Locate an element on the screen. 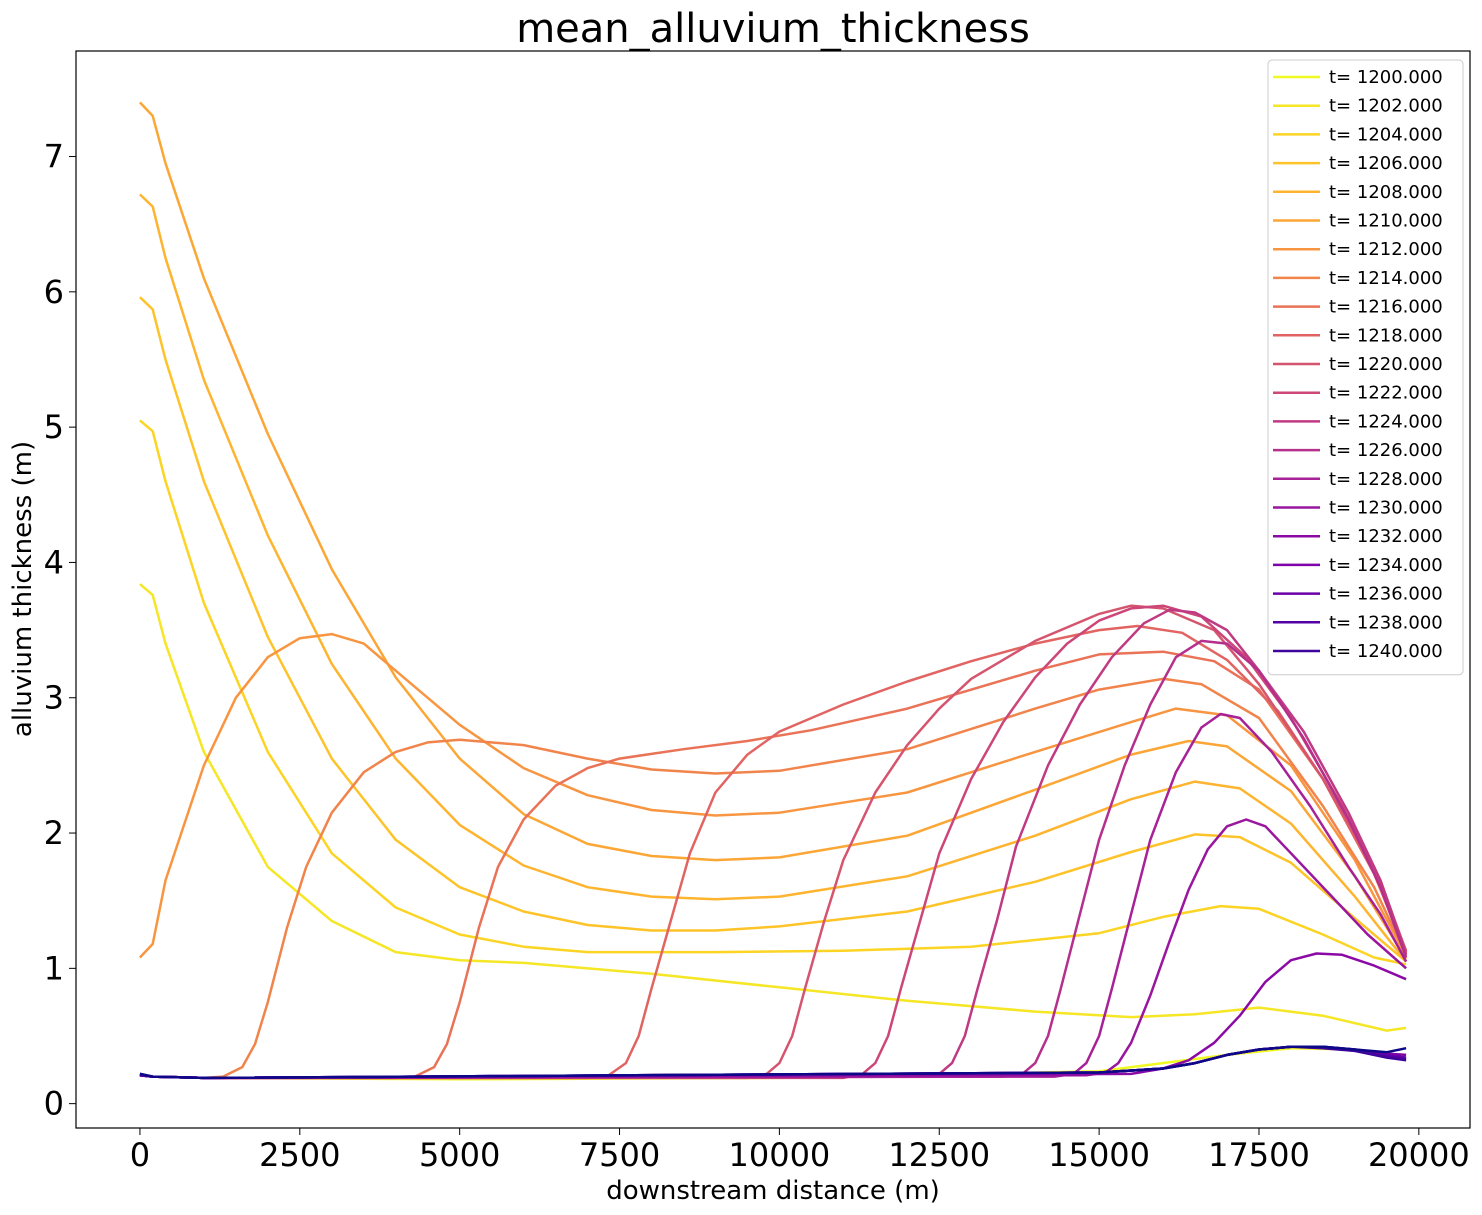 The width and height of the screenshot is (1482, 1215). x-axis: 0 2500 5000 7500 10000 12500 15000 17500 20000 is located at coordinates (800, 1151).